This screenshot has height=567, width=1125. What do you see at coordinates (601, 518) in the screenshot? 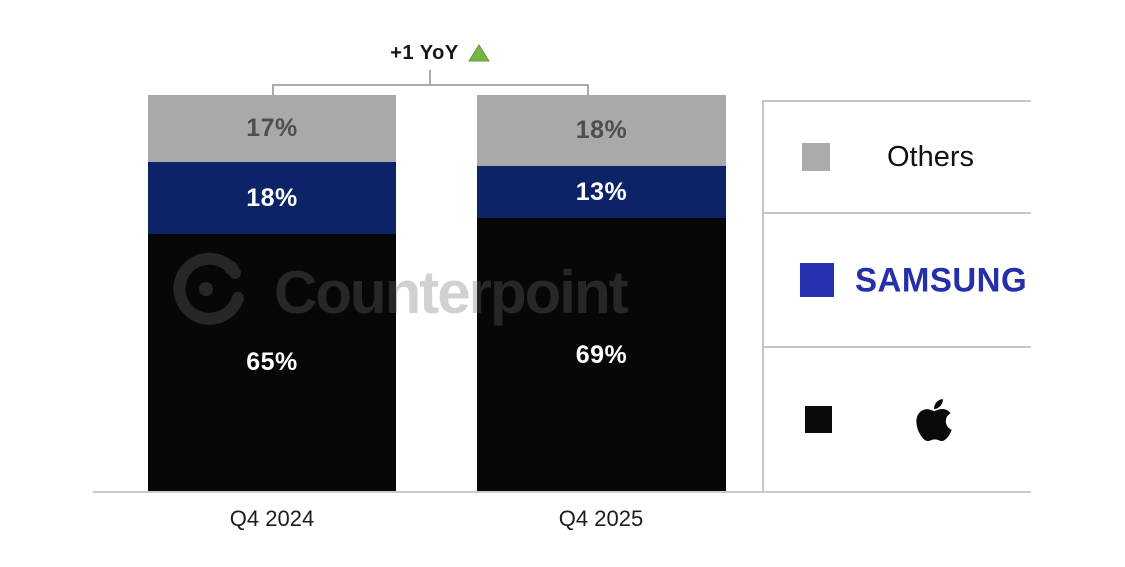
I see `x-axis-label-q4-2025: Q4 2025` at bounding box center [601, 518].